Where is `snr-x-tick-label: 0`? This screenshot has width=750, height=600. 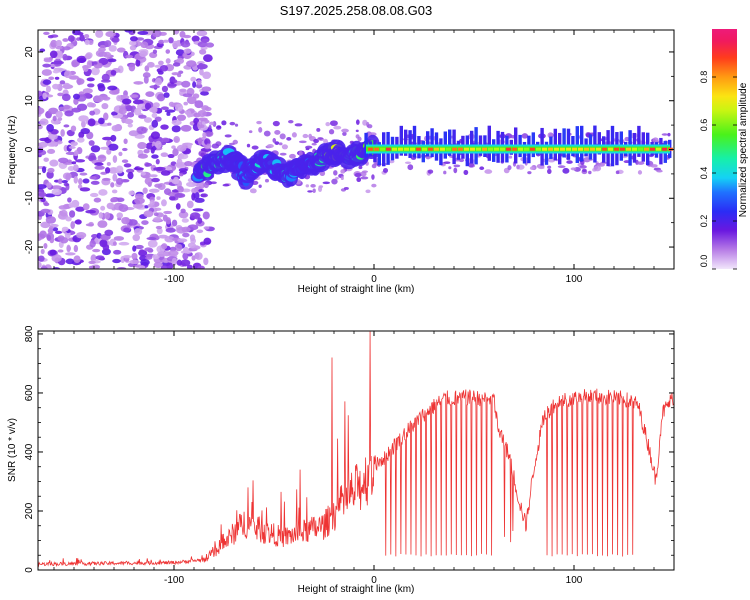
snr-x-tick-label: 0 is located at coordinates (374, 580).